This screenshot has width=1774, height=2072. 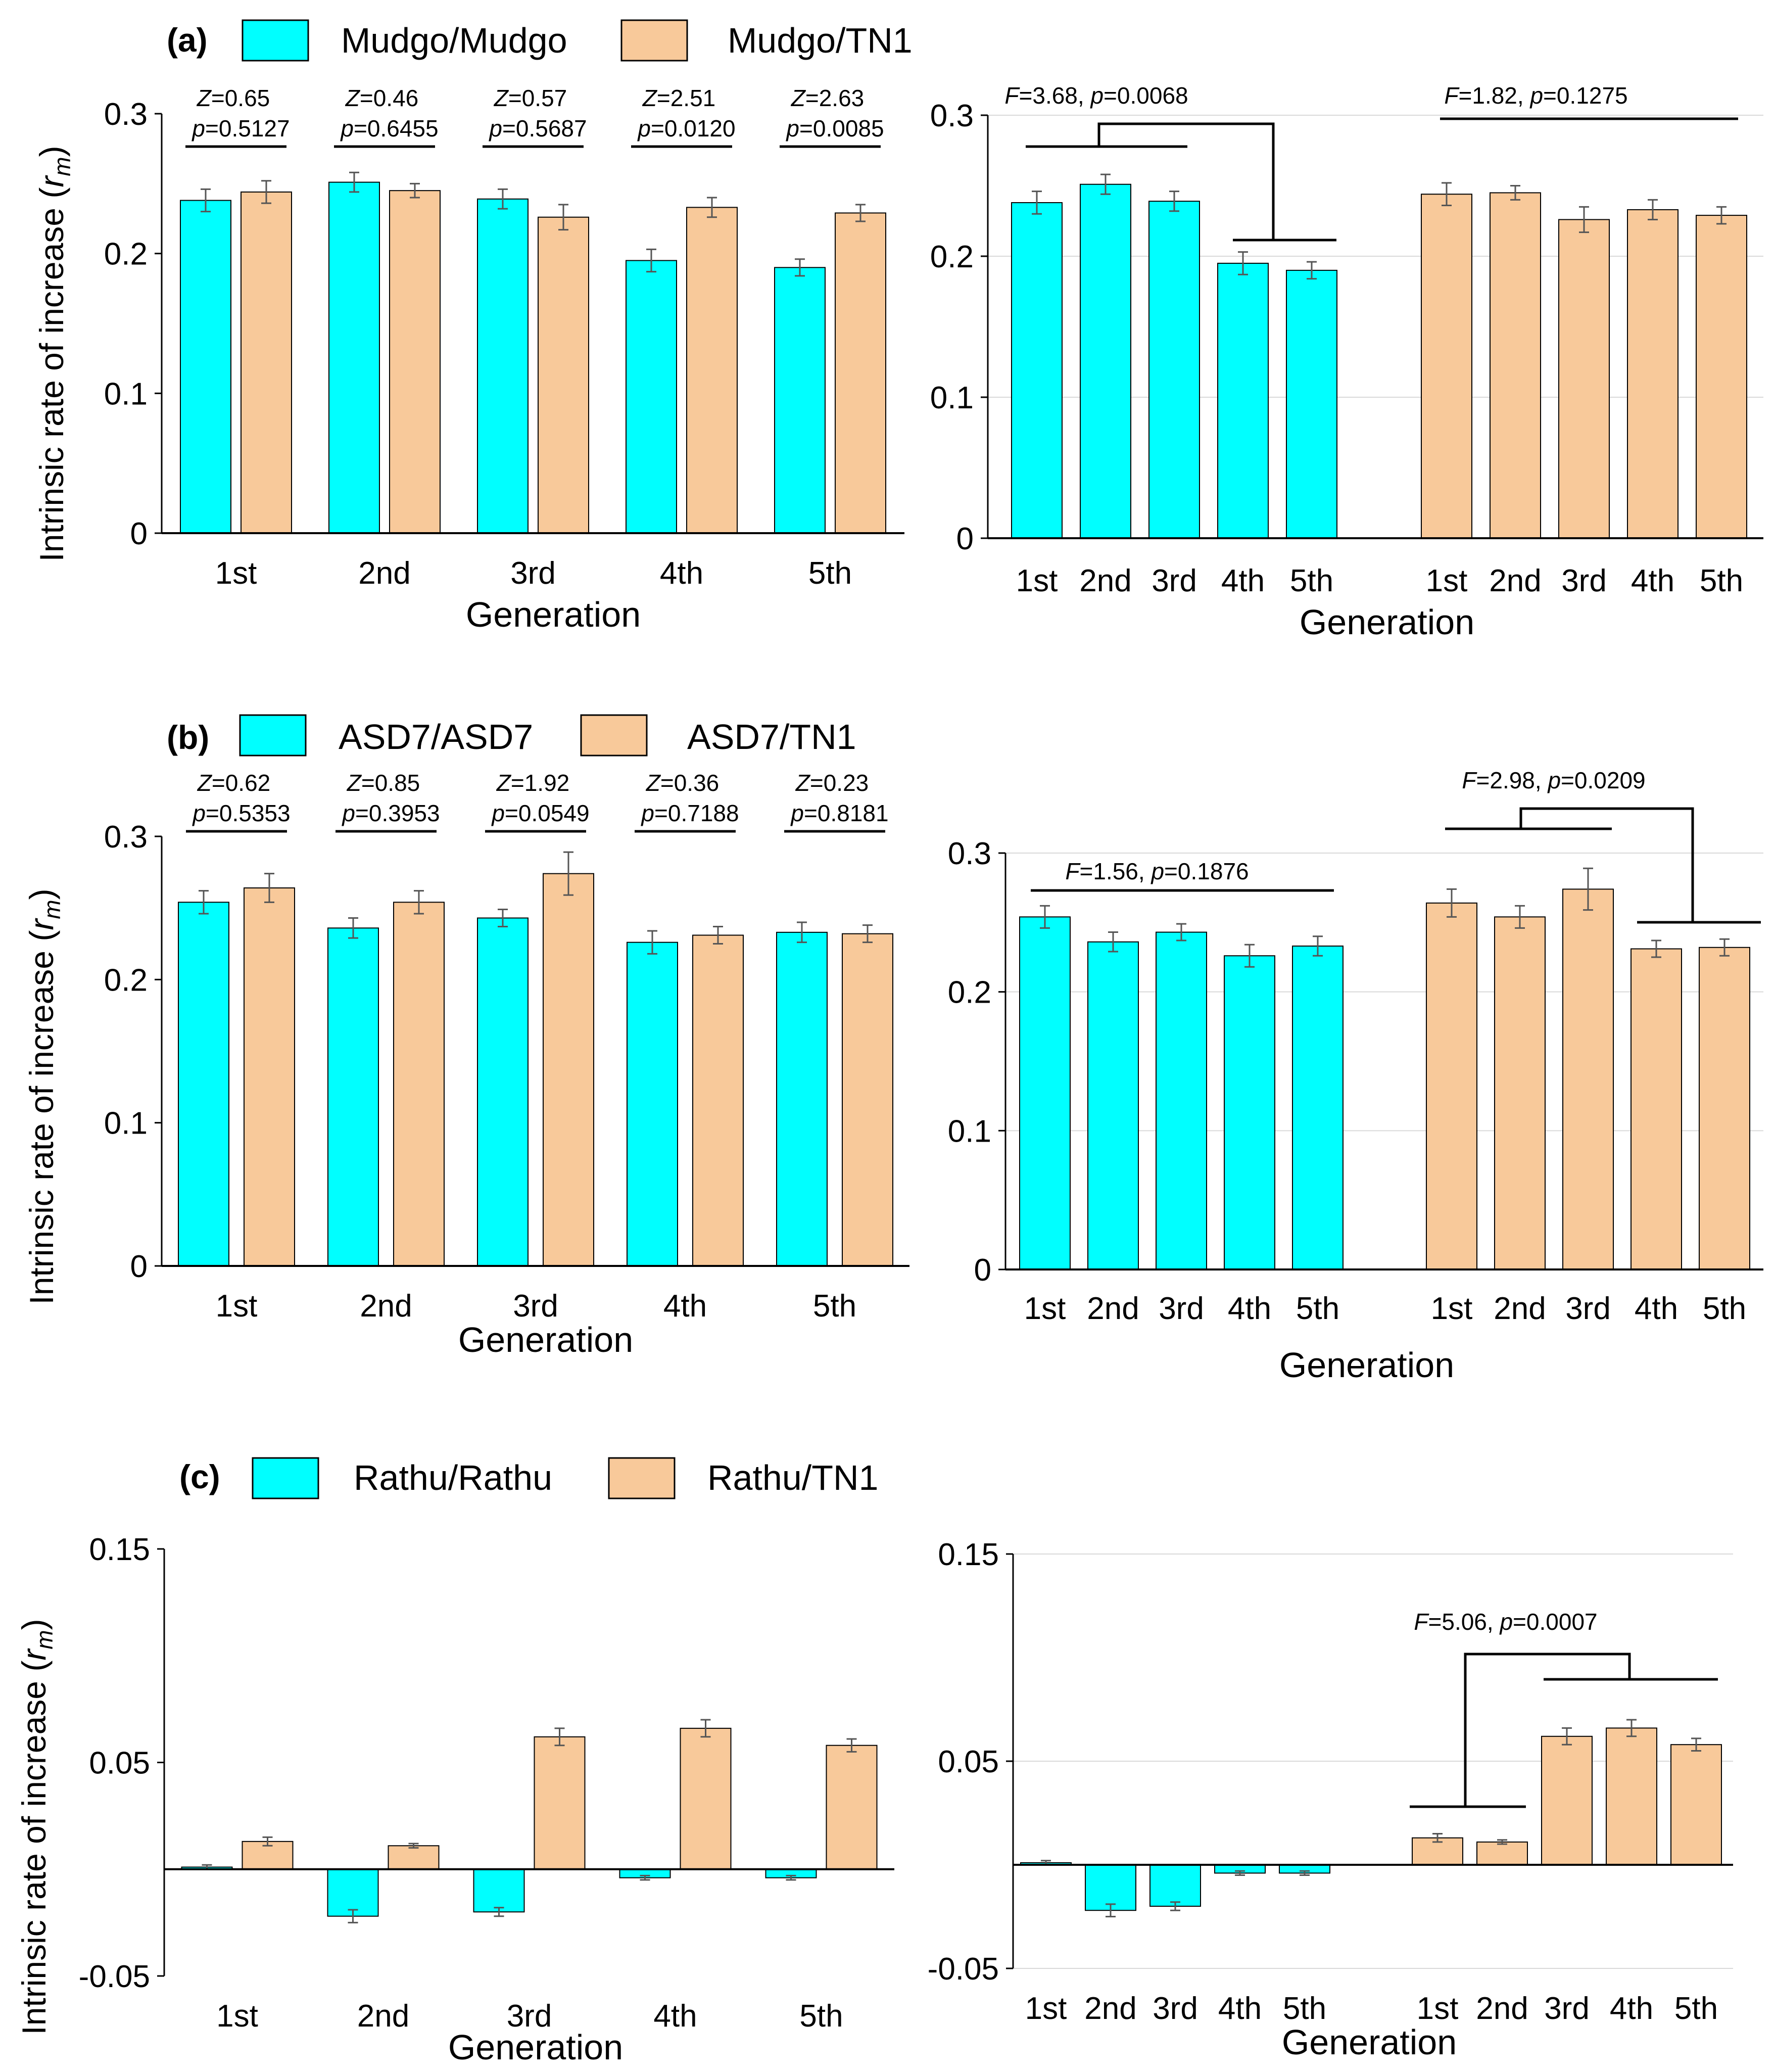 I want to click on p-test-label: p=0.0549, so click(x=540, y=813).